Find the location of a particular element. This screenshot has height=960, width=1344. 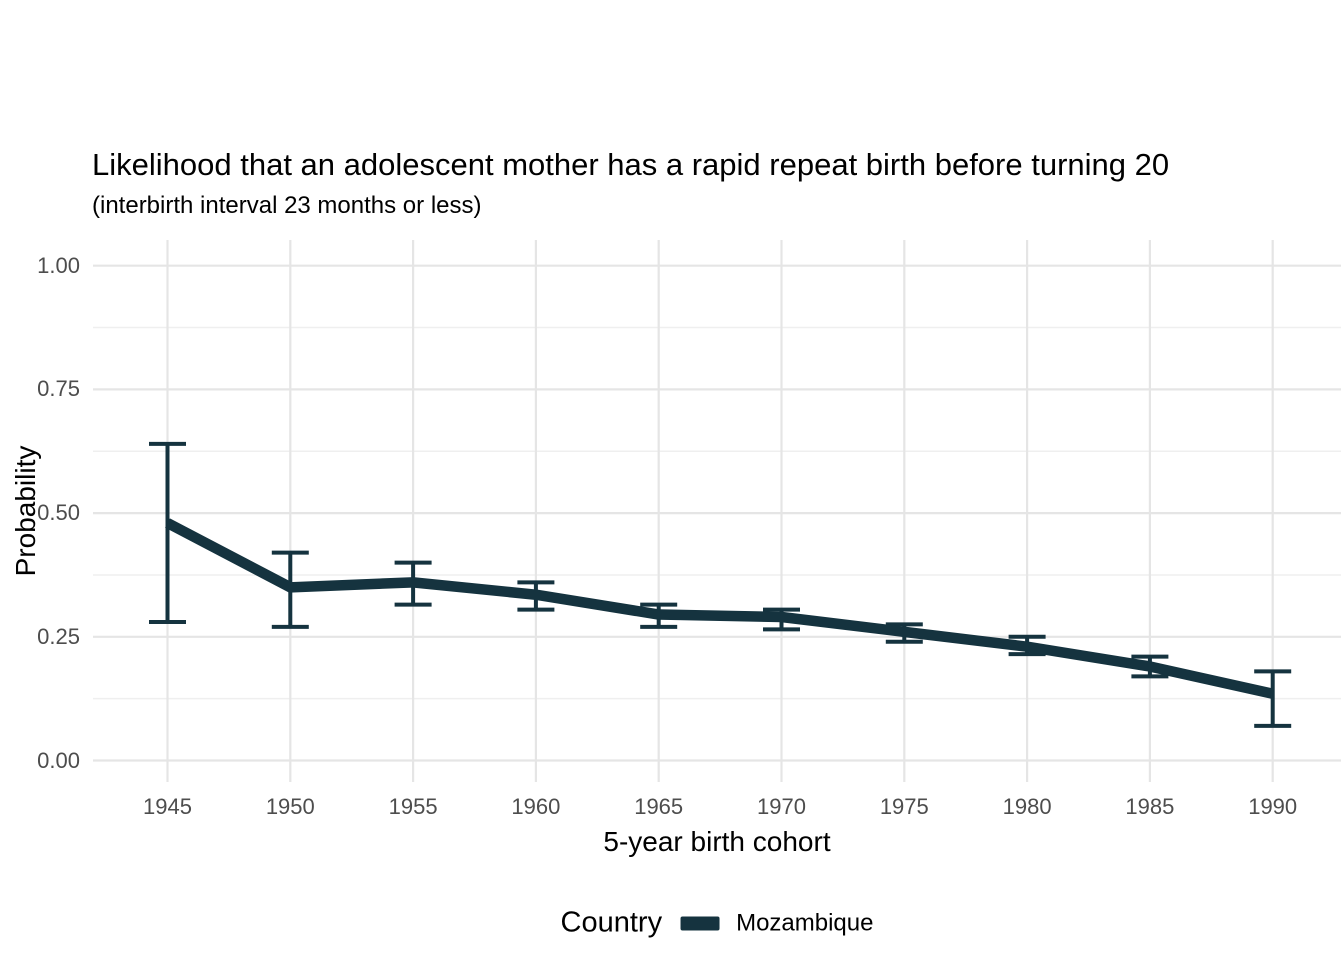

chart-subtitle: (interbirth interval 23 months or less) is located at coordinates (287, 205).